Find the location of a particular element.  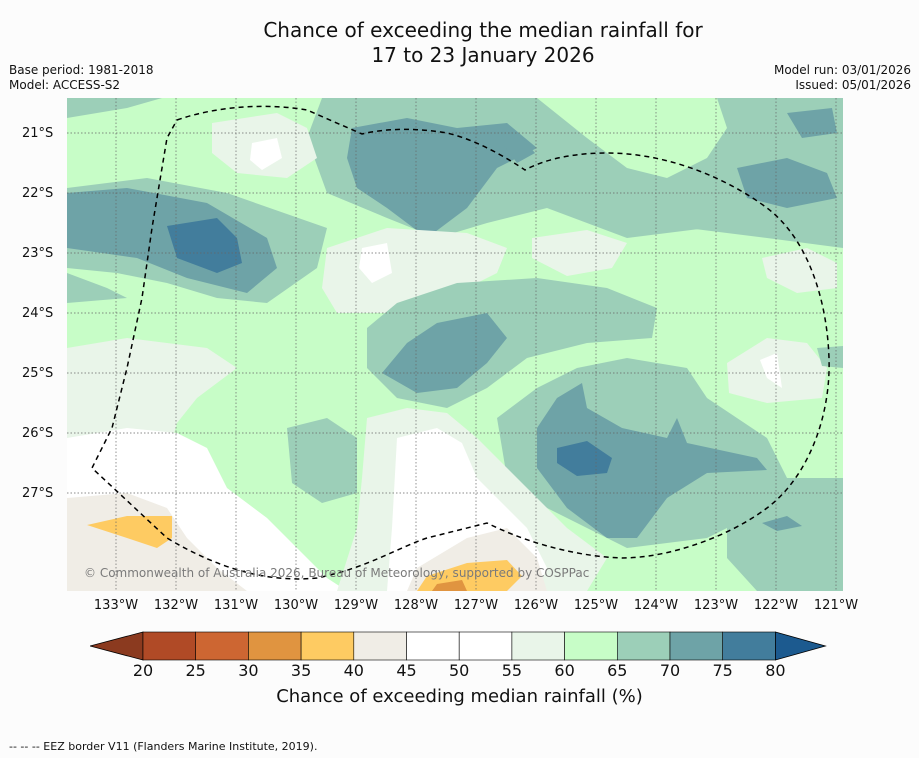

lon-label: 126°W is located at coordinates (536, 605).